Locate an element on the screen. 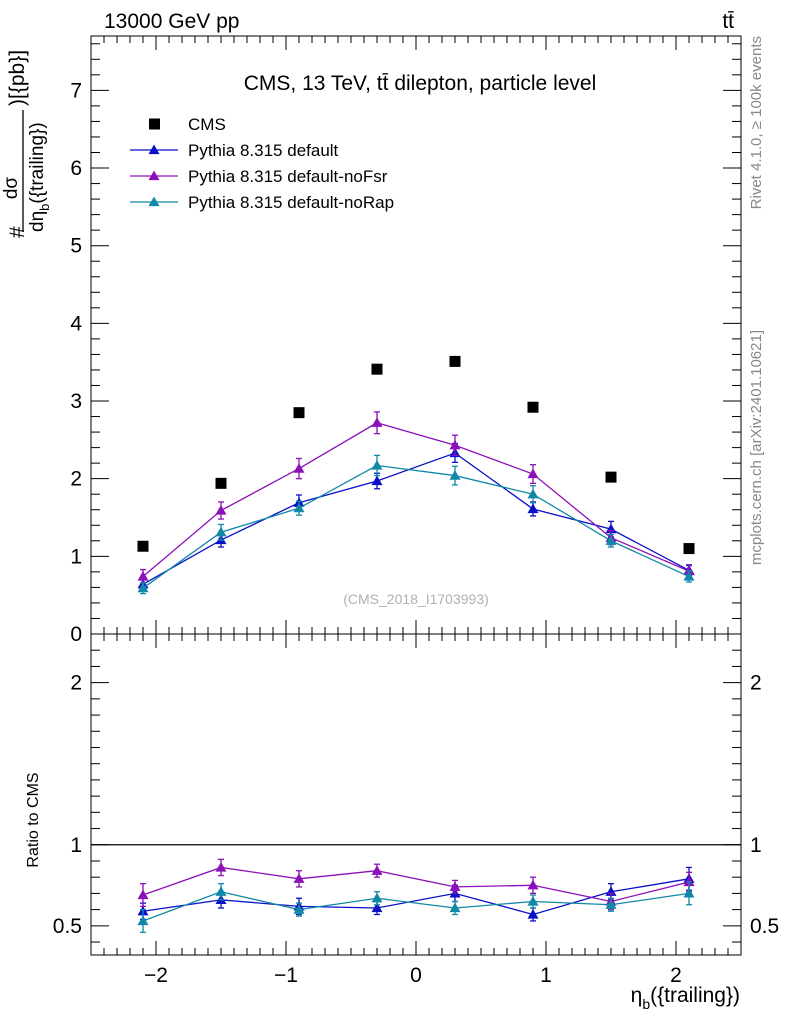 The width and height of the screenshot is (786, 1024). ratio-series-layer is located at coordinates (416, 895).